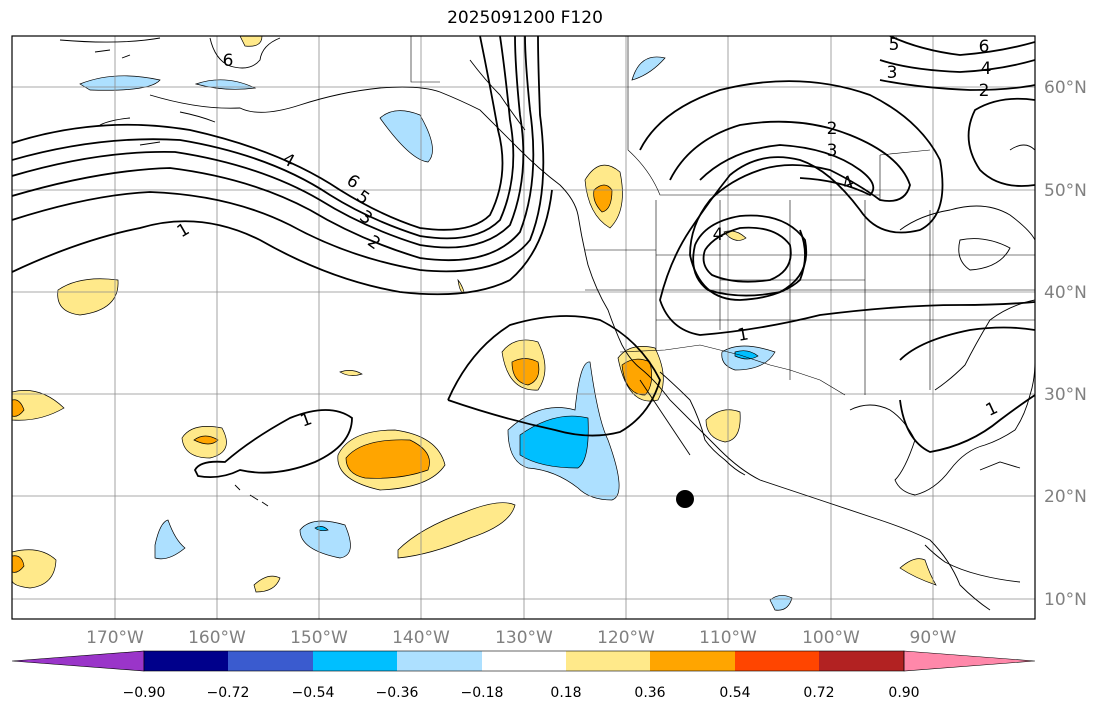  I want to click on longitude-label: 170°W, so click(115, 638).